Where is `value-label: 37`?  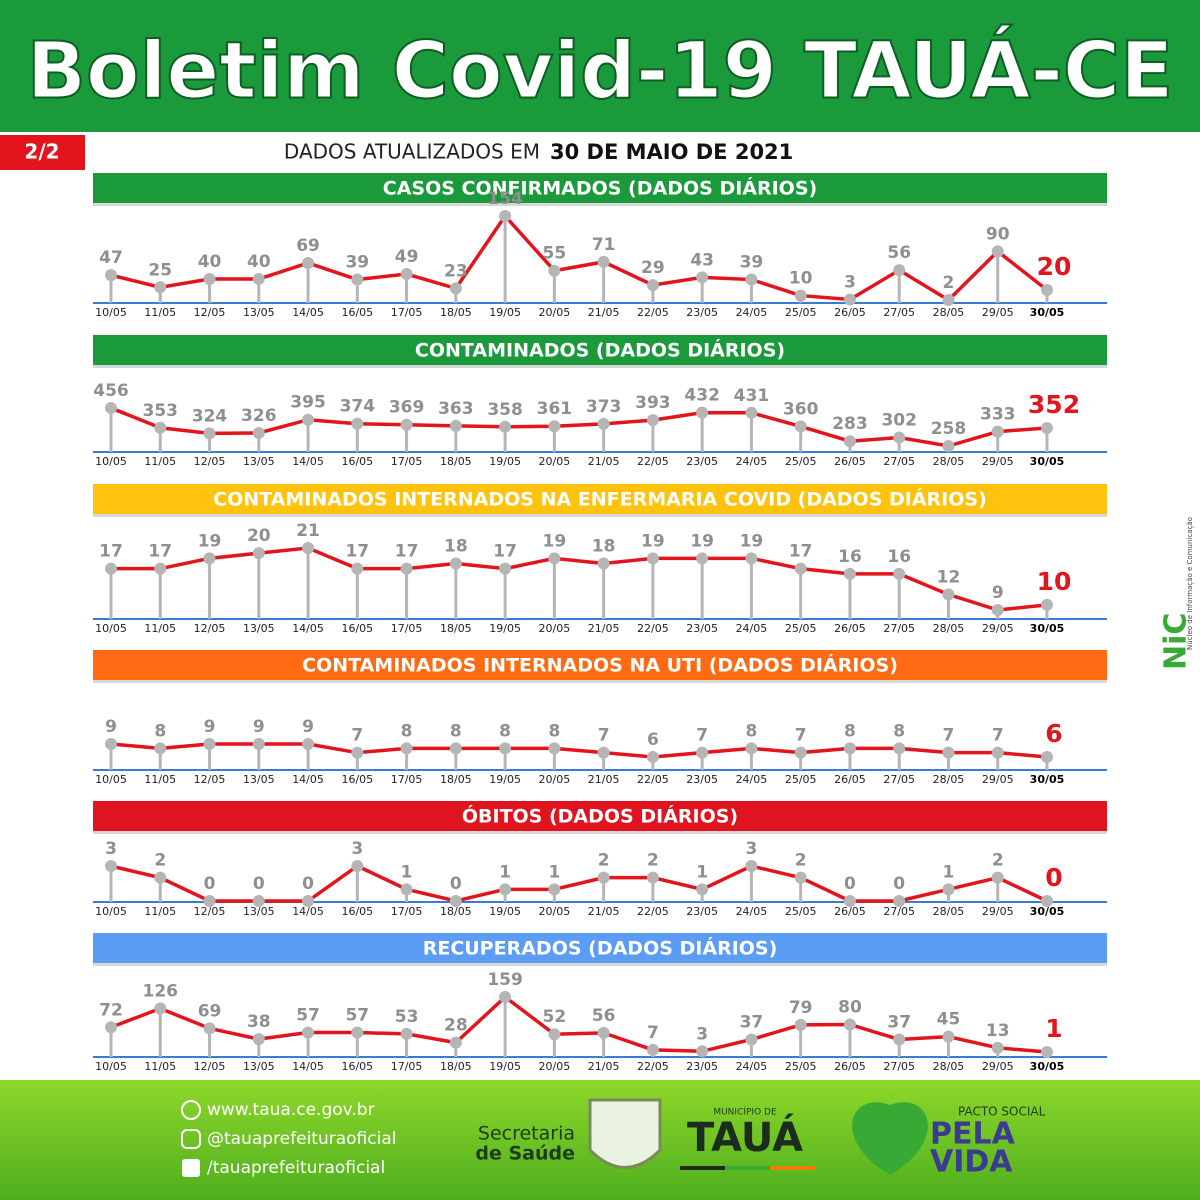 value-label: 37 is located at coordinates (752, 1022).